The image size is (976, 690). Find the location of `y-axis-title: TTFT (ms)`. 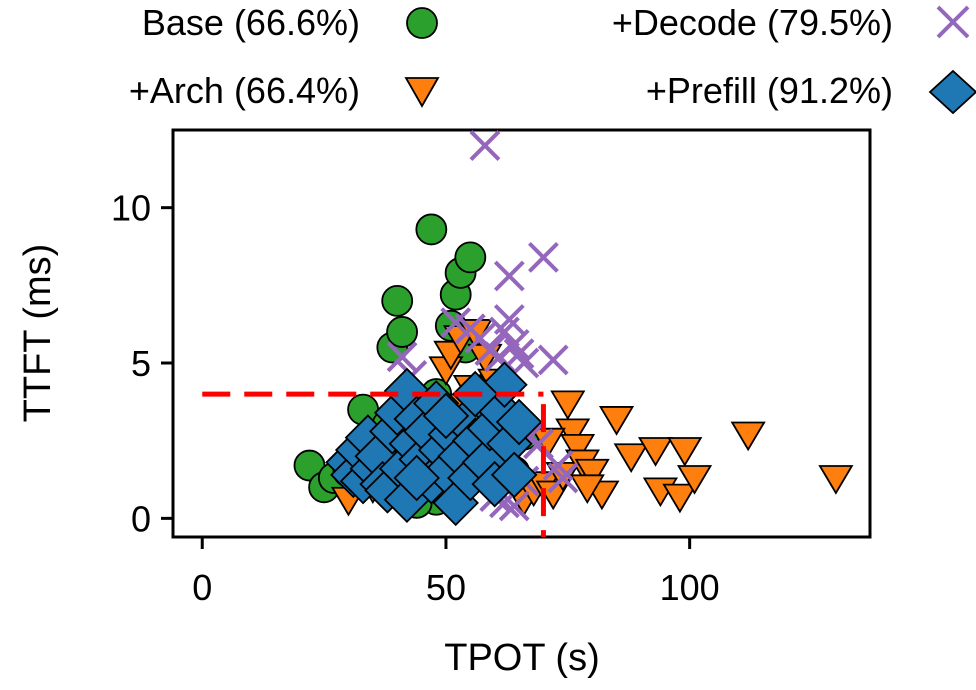

y-axis-title: TTFT (ms) is located at coordinates (38, 333).